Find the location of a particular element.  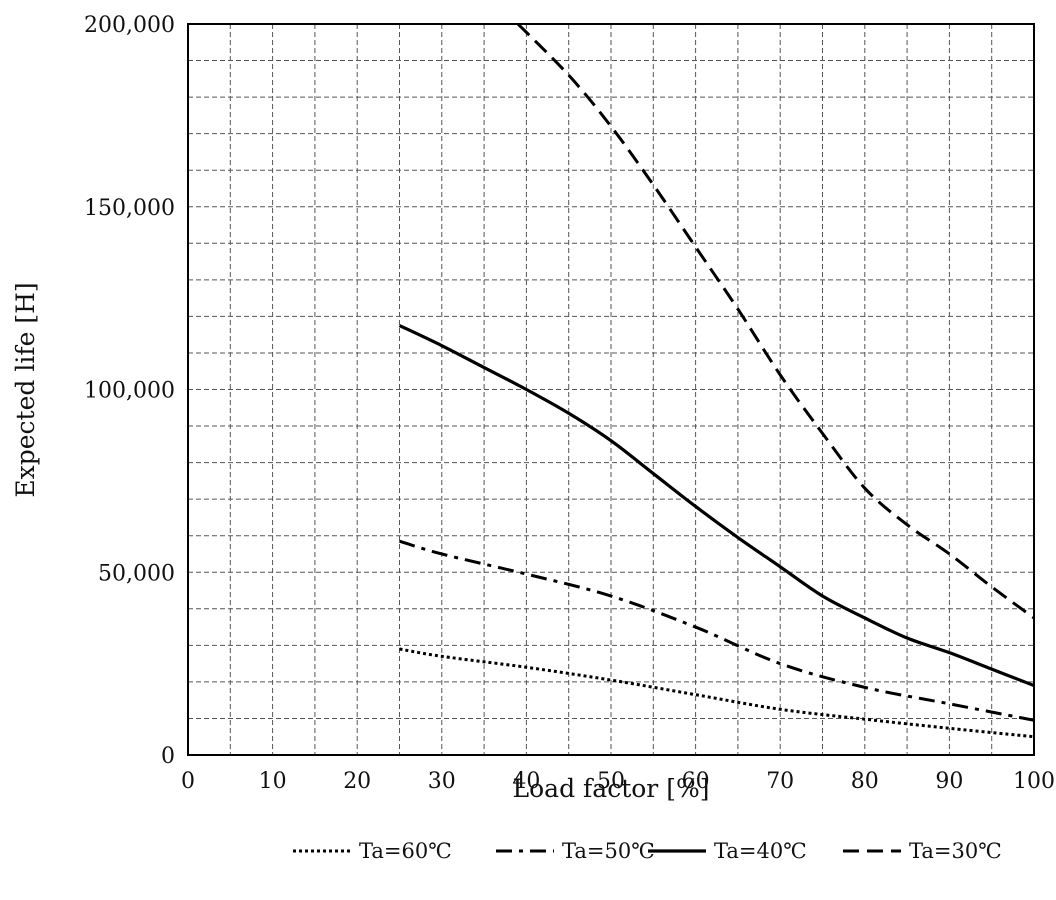

legend-label: Ta=30℃ is located at coordinates (955, 851).